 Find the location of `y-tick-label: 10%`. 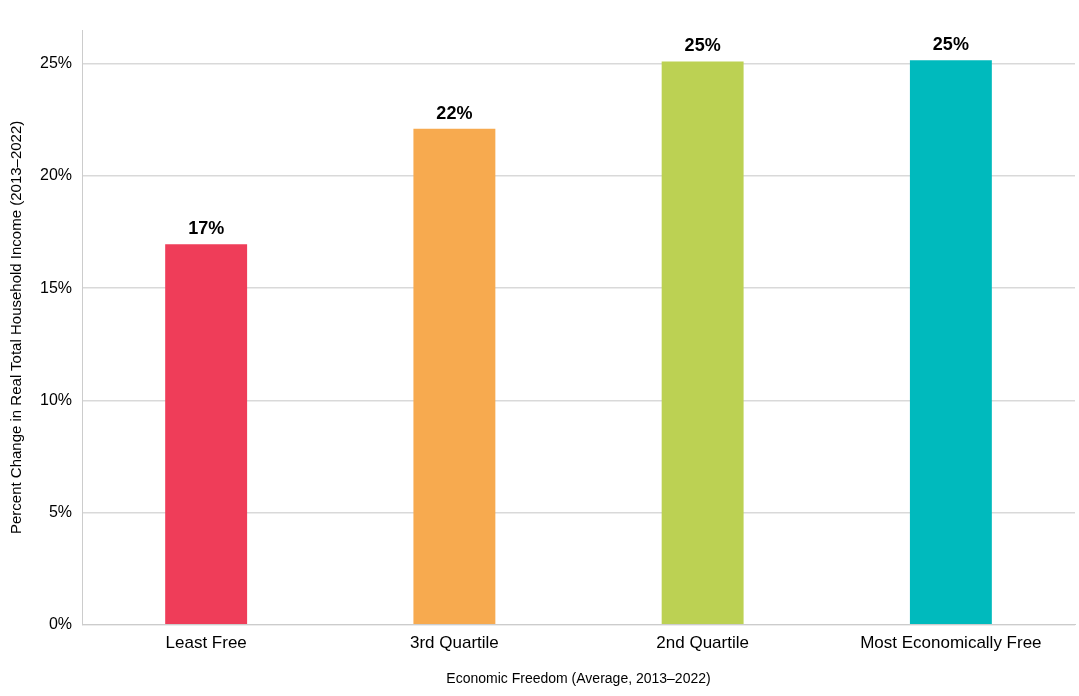

y-tick-label: 10% is located at coordinates (56, 399).